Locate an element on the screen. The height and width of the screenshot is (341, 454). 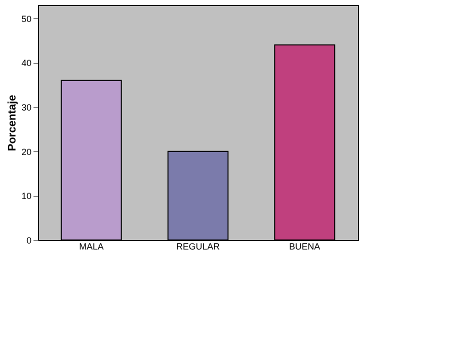
y-tick-label: 30 is located at coordinates (26, 107).